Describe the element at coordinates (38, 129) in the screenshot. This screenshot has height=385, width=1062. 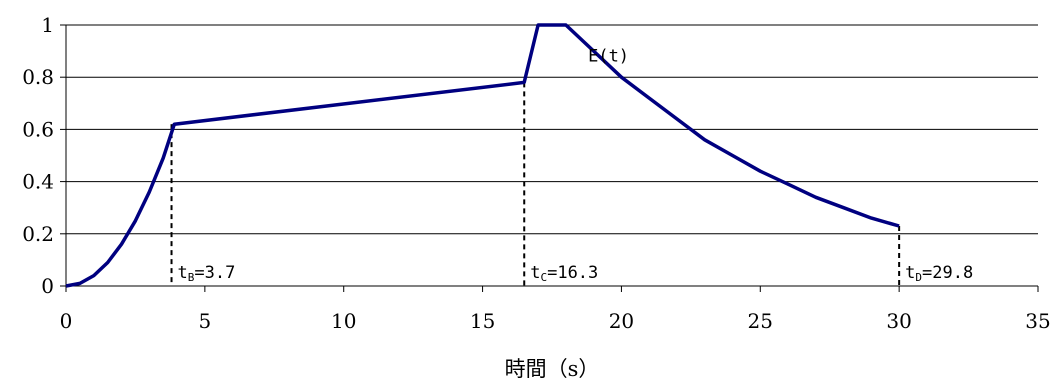
I see `y-tick-label: 0.6` at that location.